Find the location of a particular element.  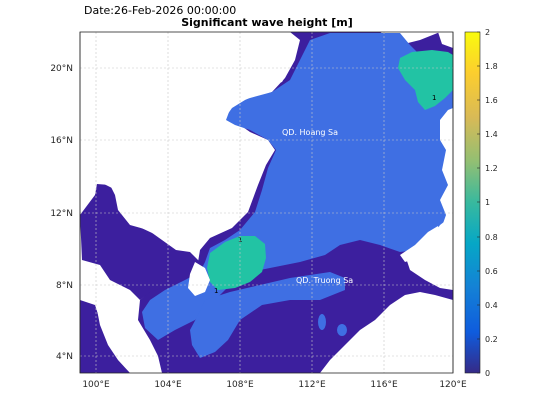

colorbar-tick-label: 1.8 is located at coordinates (491, 66).